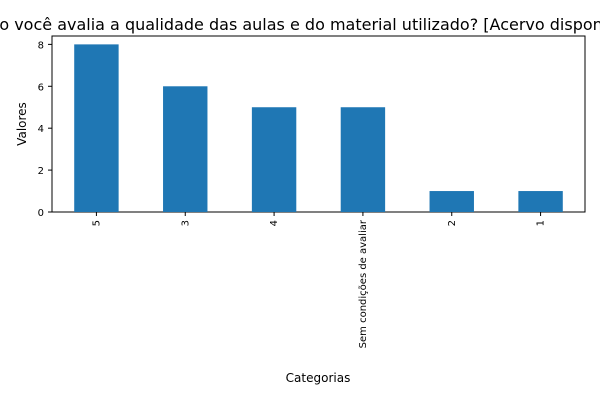 Image resolution: width=600 pixels, height=400 pixels. Describe the element at coordinates (274, 223) in the screenshot. I see `x-tick-label-2: 4` at that location.